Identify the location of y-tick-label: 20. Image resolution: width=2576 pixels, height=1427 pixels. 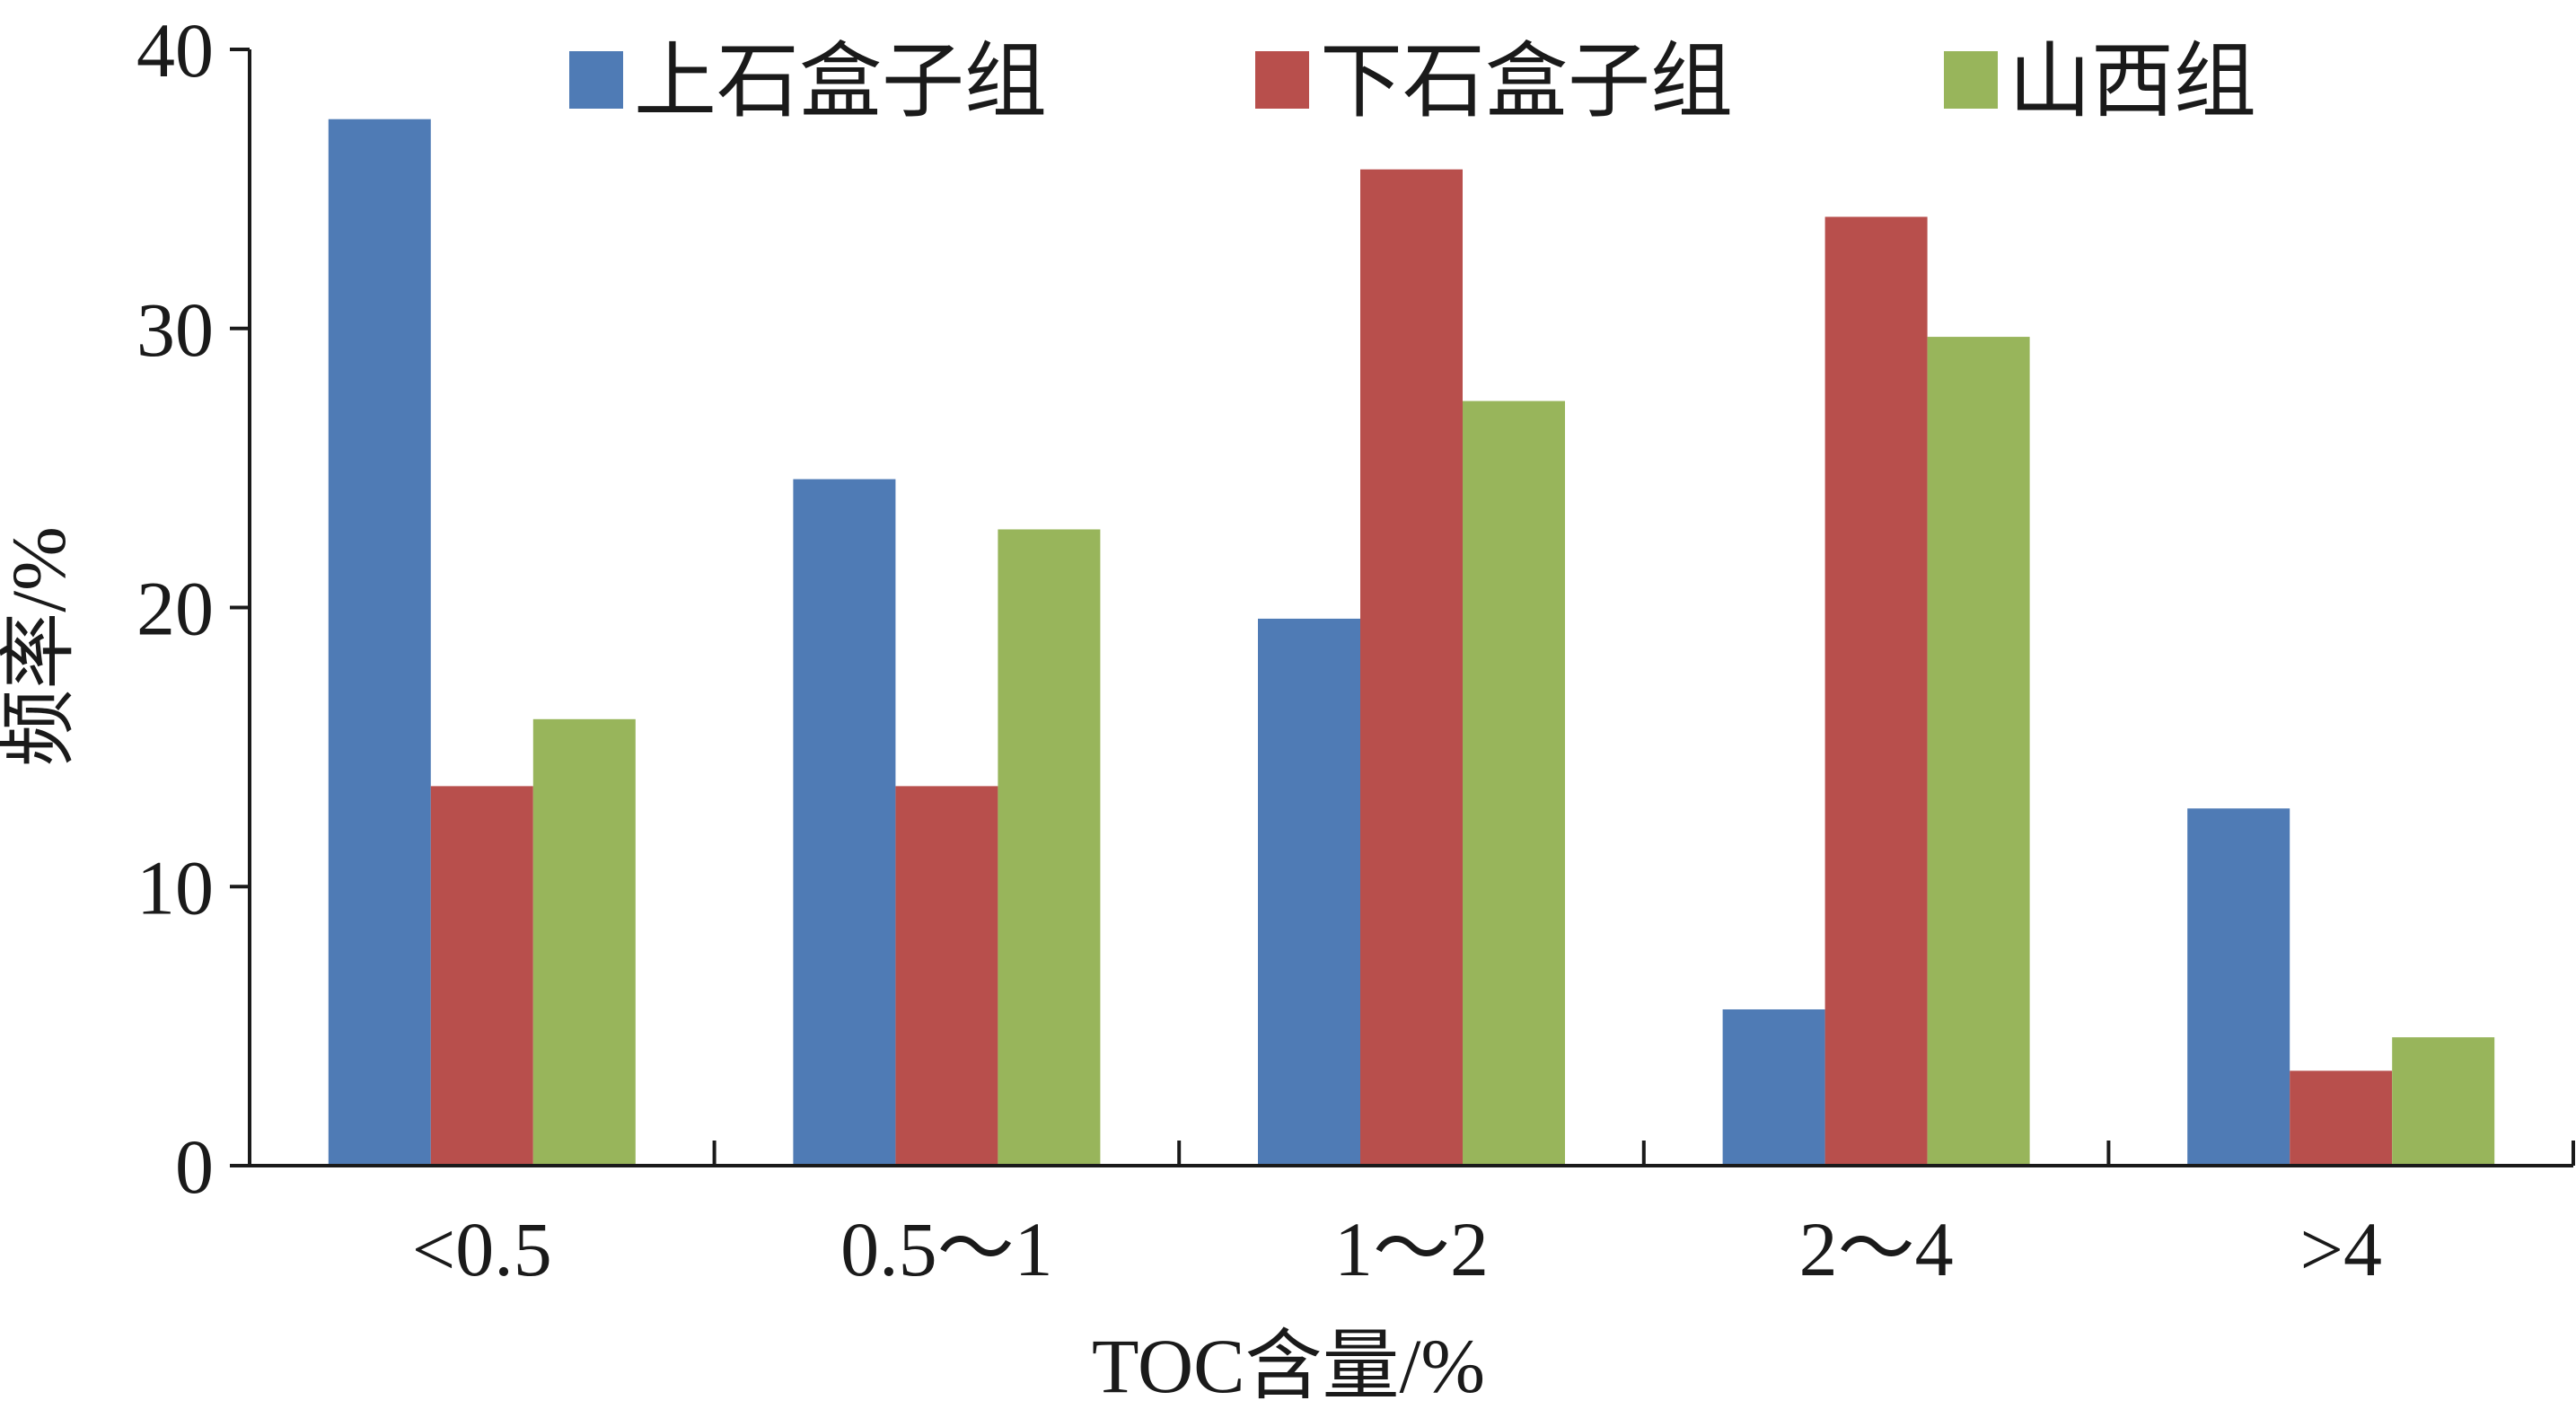
(175, 609).